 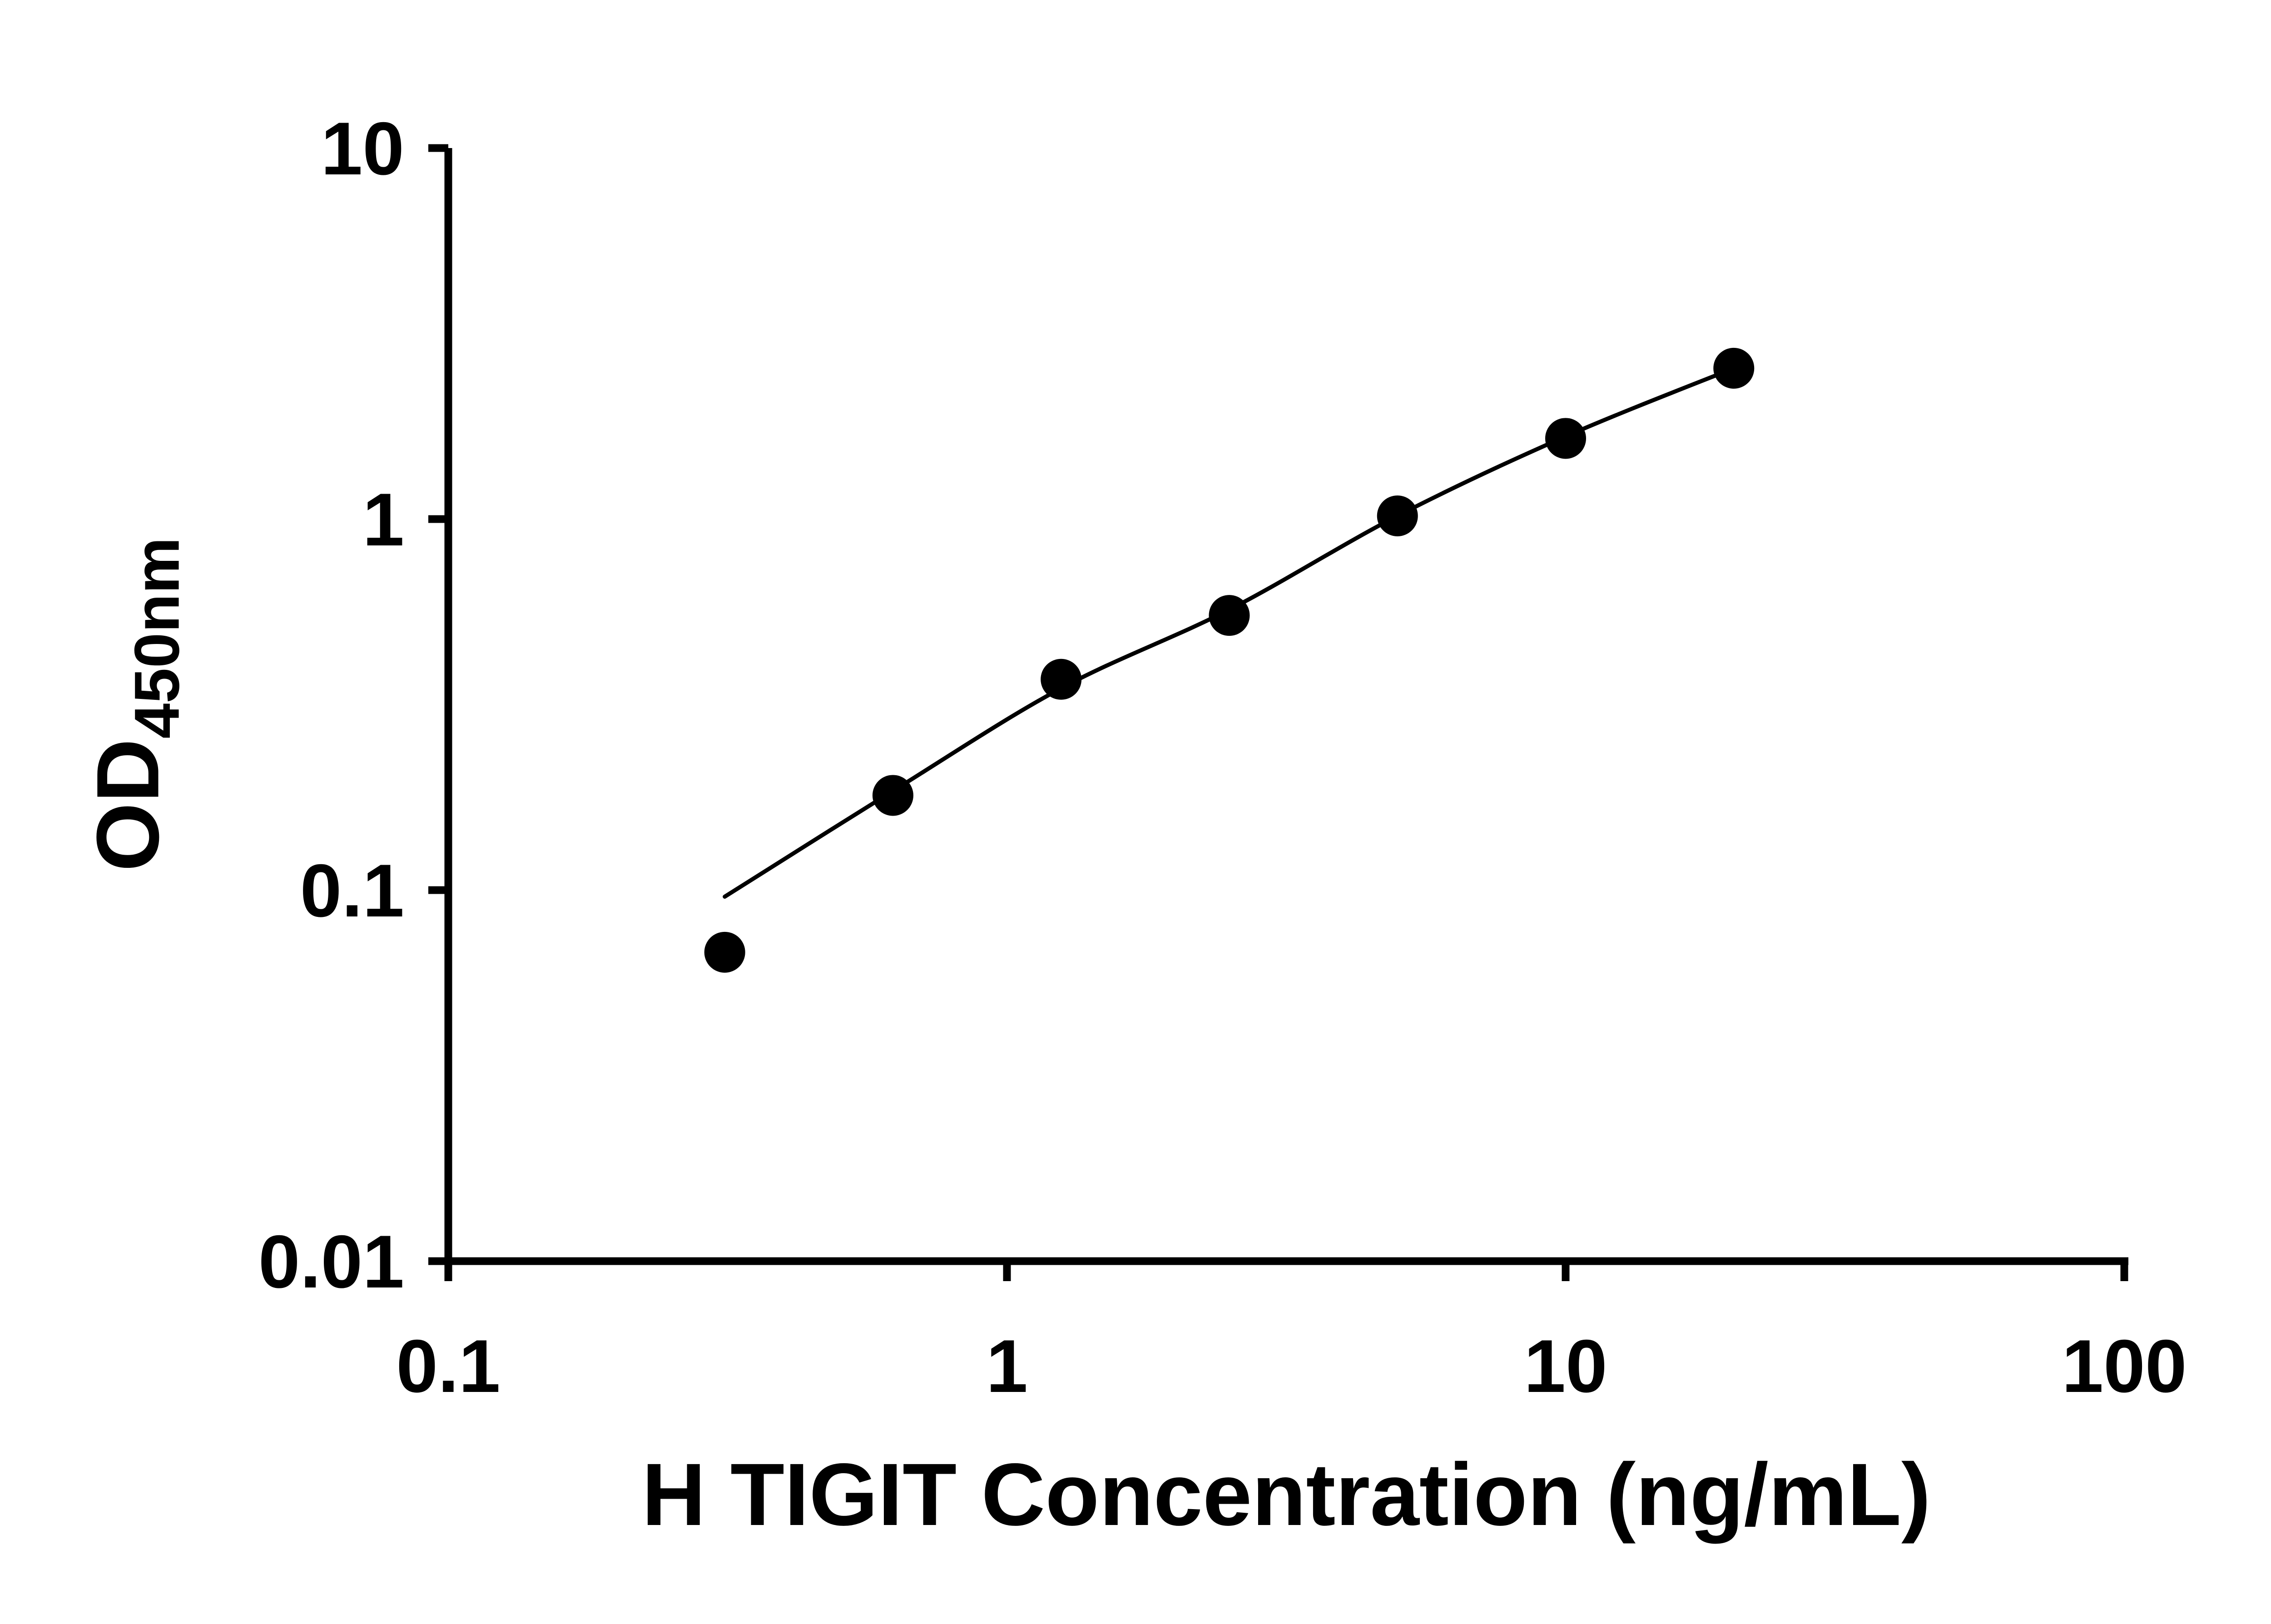 What do you see at coordinates (362, 148) in the screenshot?
I see `y-tick-label: 10` at bounding box center [362, 148].